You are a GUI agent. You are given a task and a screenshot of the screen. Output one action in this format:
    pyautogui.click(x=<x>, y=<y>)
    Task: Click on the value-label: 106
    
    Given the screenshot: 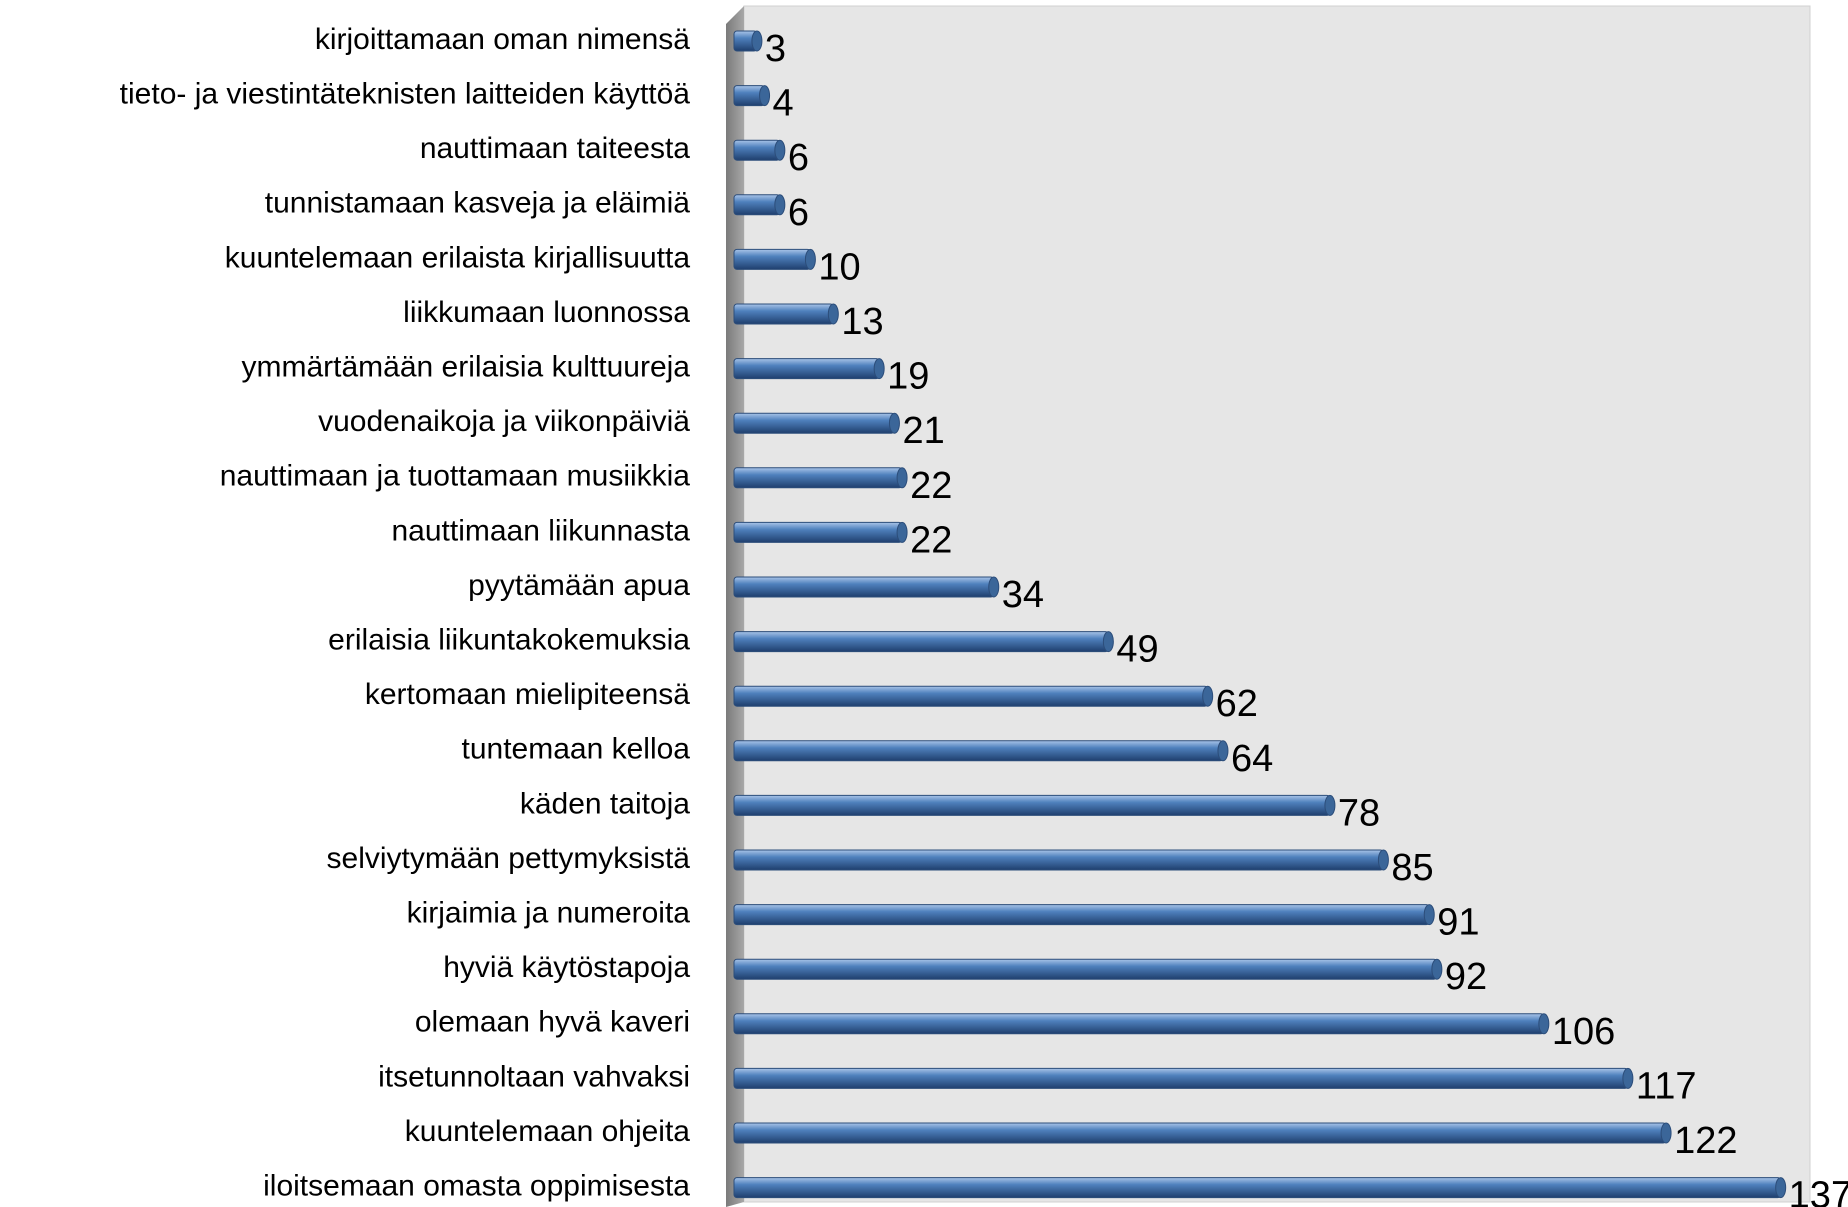 What is the action you would take?
    pyautogui.click(x=1583, y=1032)
    